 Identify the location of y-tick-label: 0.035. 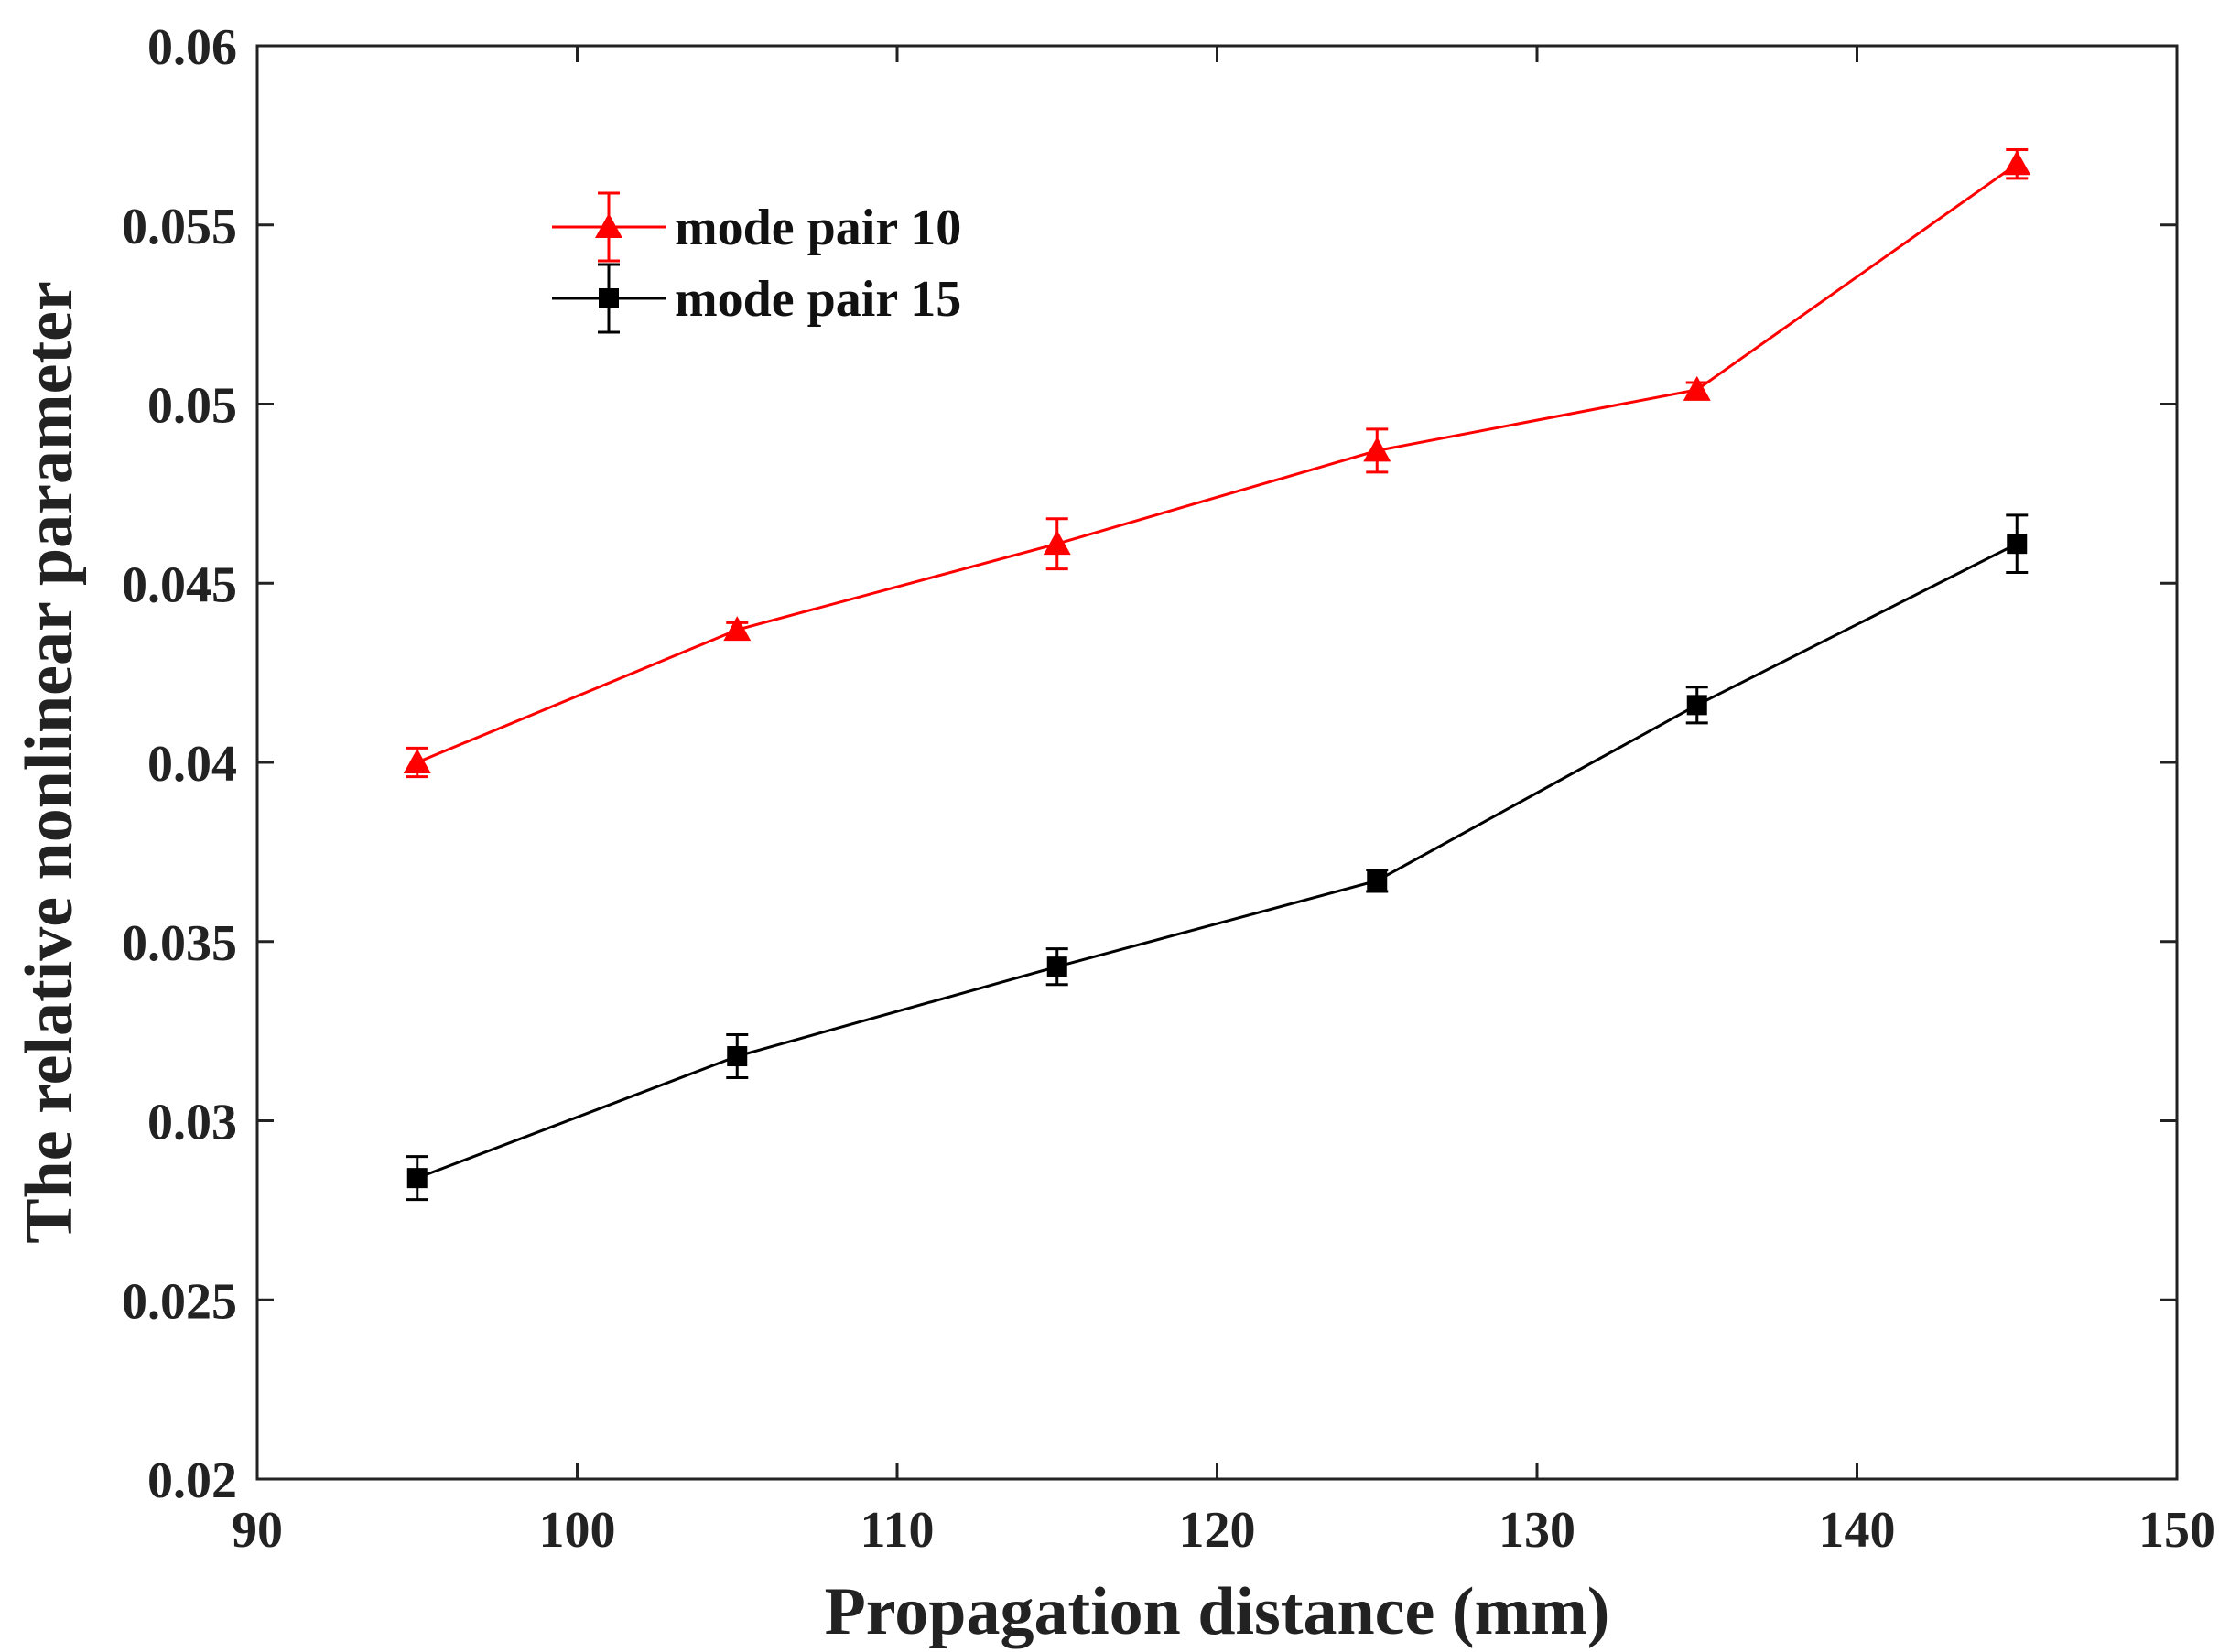
(180, 943).